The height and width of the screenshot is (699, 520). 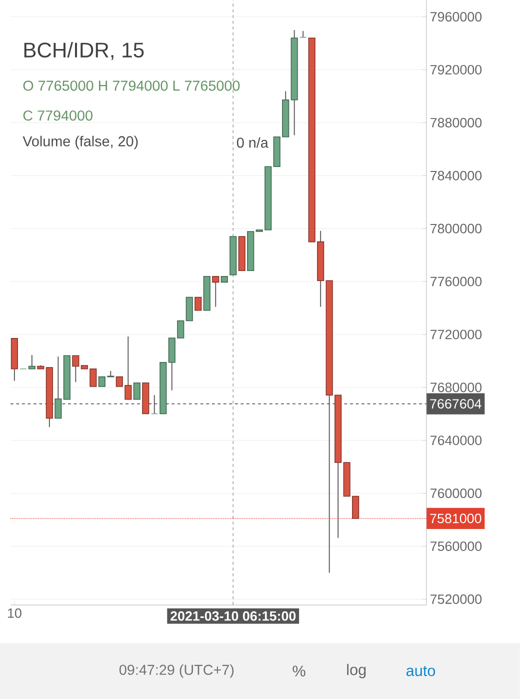 I want to click on y-tick-label: 7560000, so click(x=456, y=546).